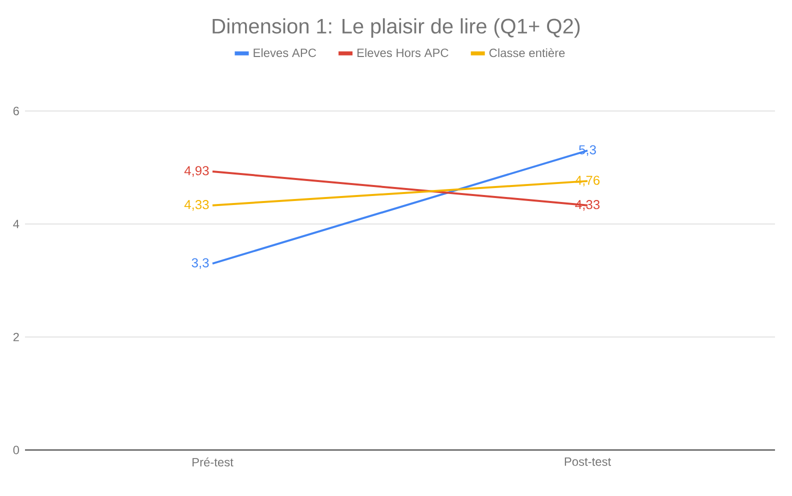 Image resolution: width=792 pixels, height=496 pixels. I want to click on chart-title: Dimension 1: Le plaisir de lire (Q1+ Q2), so click(396, 28).